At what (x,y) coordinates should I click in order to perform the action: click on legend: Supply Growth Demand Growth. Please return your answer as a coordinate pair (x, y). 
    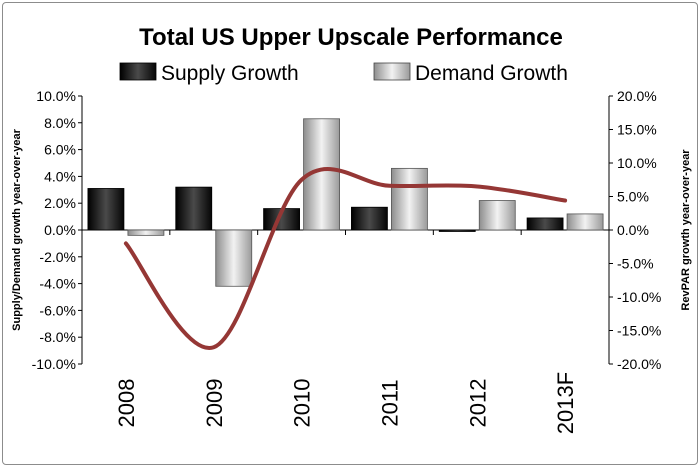
    Looking at the image, I should click on (343, 73).